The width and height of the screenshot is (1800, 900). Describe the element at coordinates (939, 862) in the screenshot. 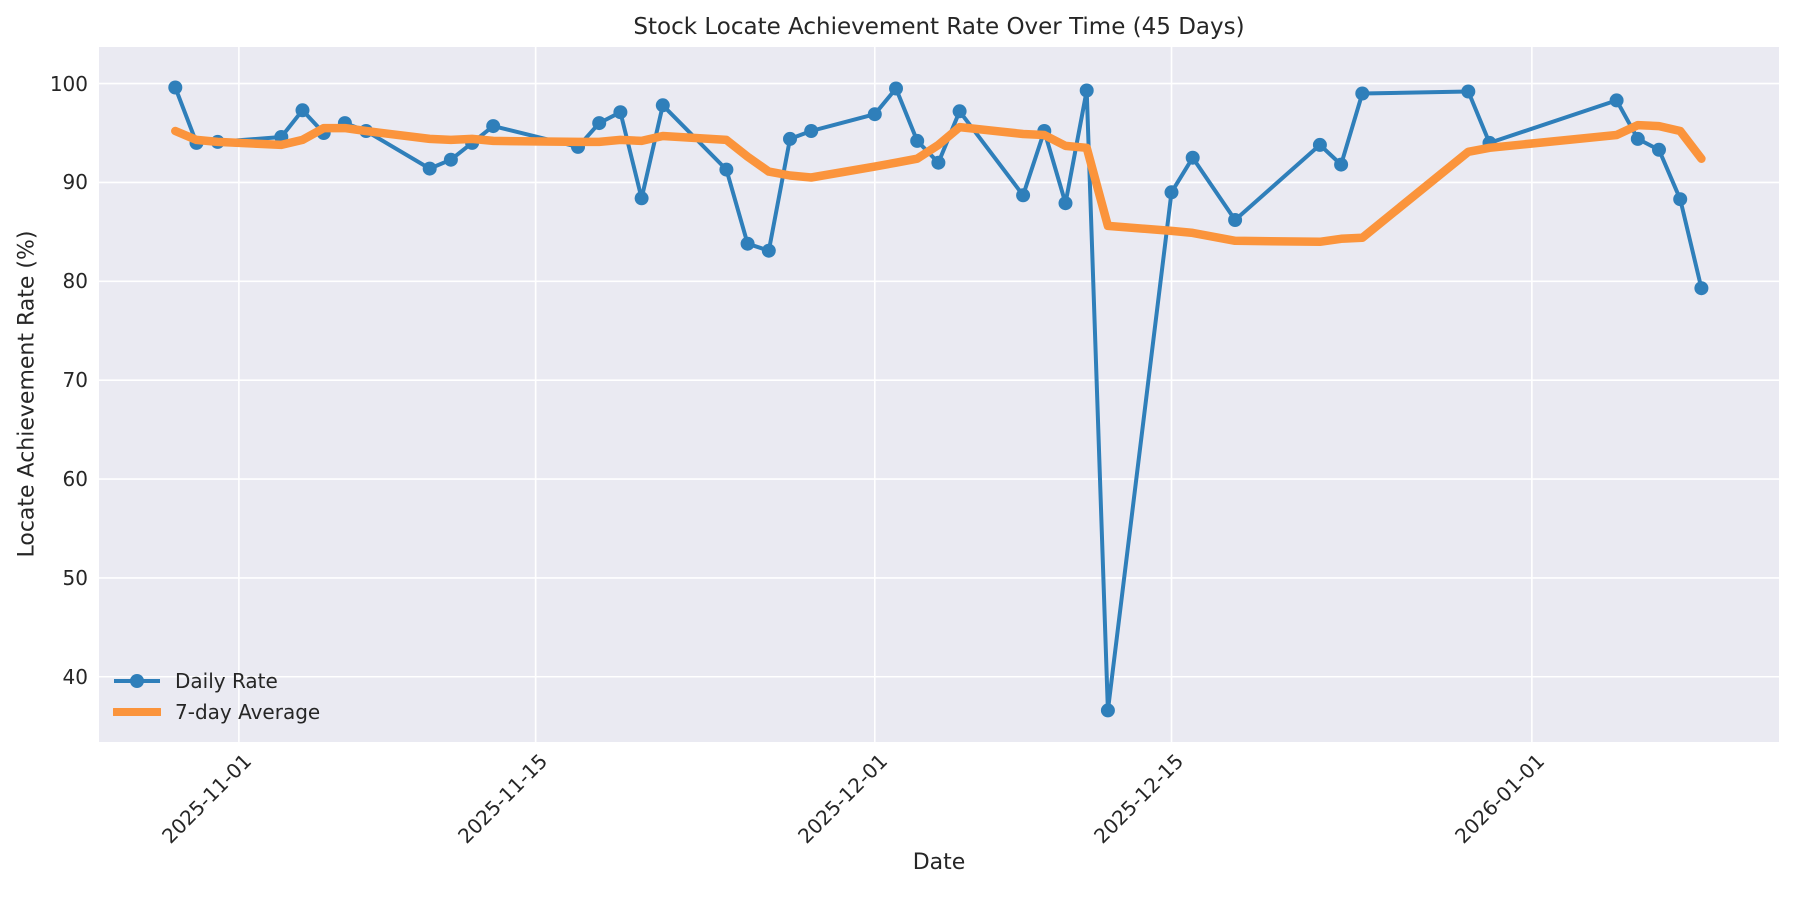

I see `x-axis-label: Date` at that location.